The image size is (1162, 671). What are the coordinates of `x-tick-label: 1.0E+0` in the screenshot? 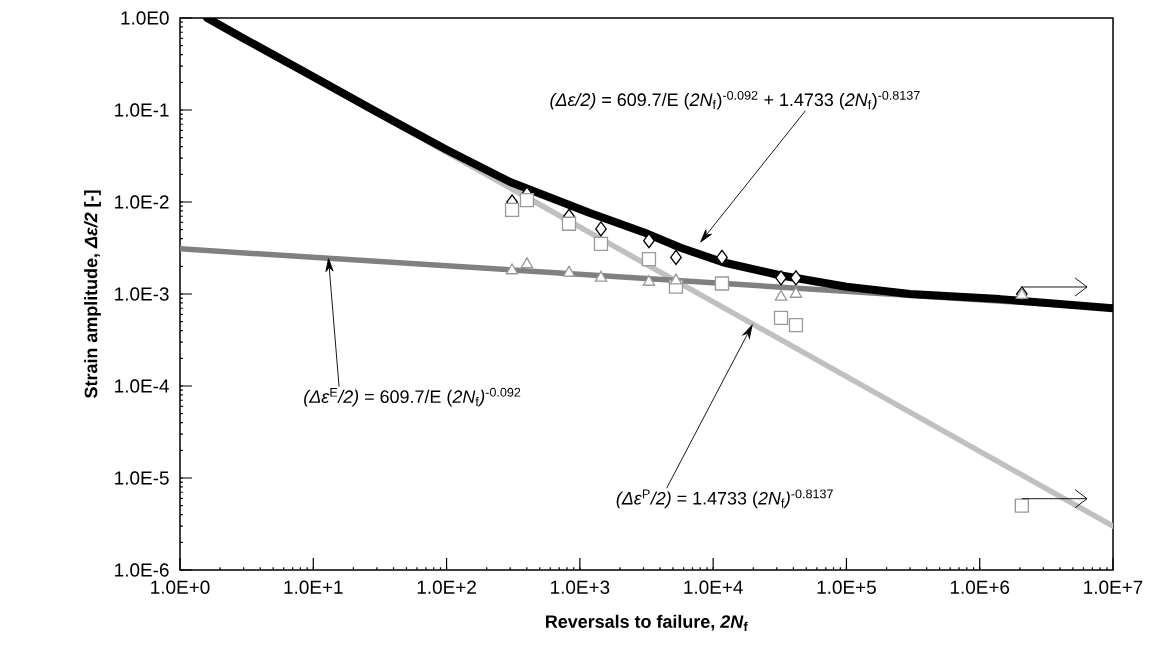 It's located at (180, 587).